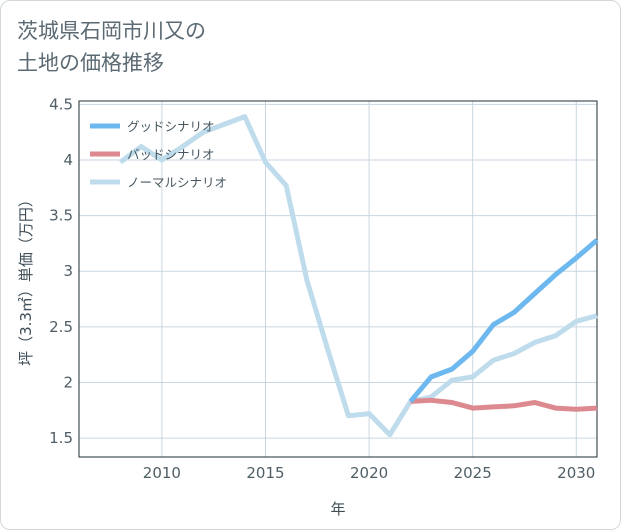 The width and height of the screenshot is (621, 530). What do you see at coordinates (171, 126) in the screenshot?
I see `legend-label: グッドシナリオ` at bounding box center [171, 126].